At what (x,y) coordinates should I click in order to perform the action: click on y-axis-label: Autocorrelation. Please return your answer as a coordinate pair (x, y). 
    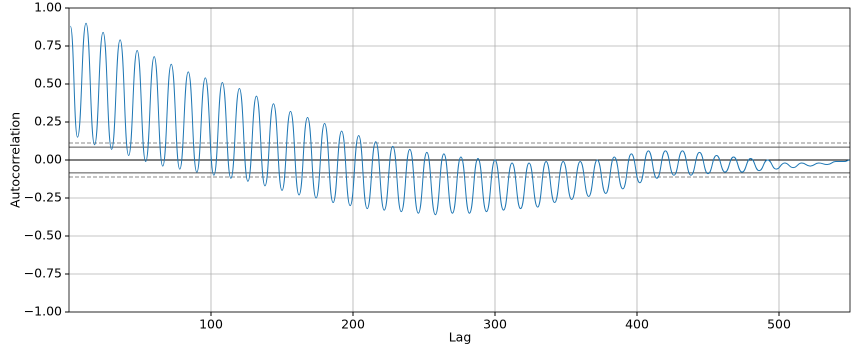
    Looking at the image, I should click on (15, 160).